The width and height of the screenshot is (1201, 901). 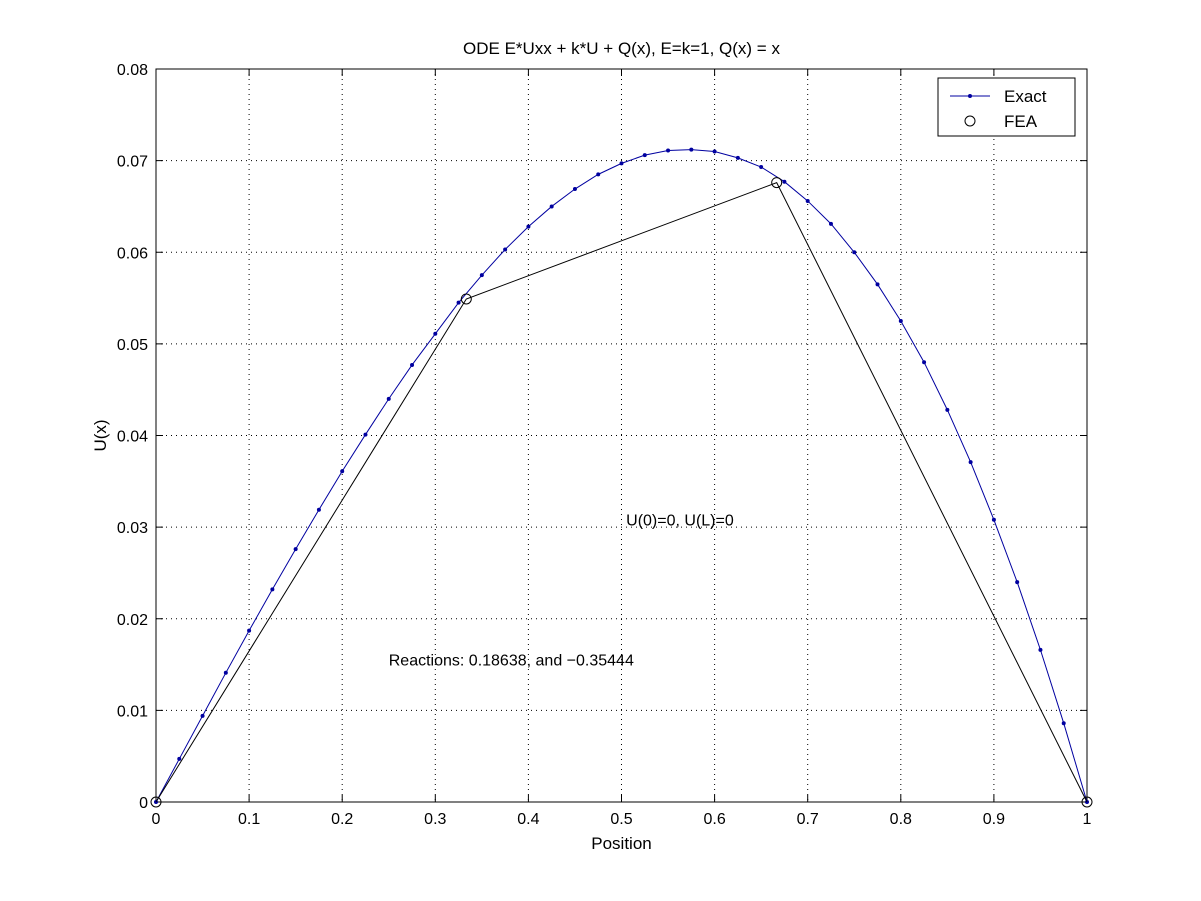 What do you see at coordinates (1025, 96) in the screenshot?
I see `legend-label-exact: Exact` at bounding box center [1025, 96].